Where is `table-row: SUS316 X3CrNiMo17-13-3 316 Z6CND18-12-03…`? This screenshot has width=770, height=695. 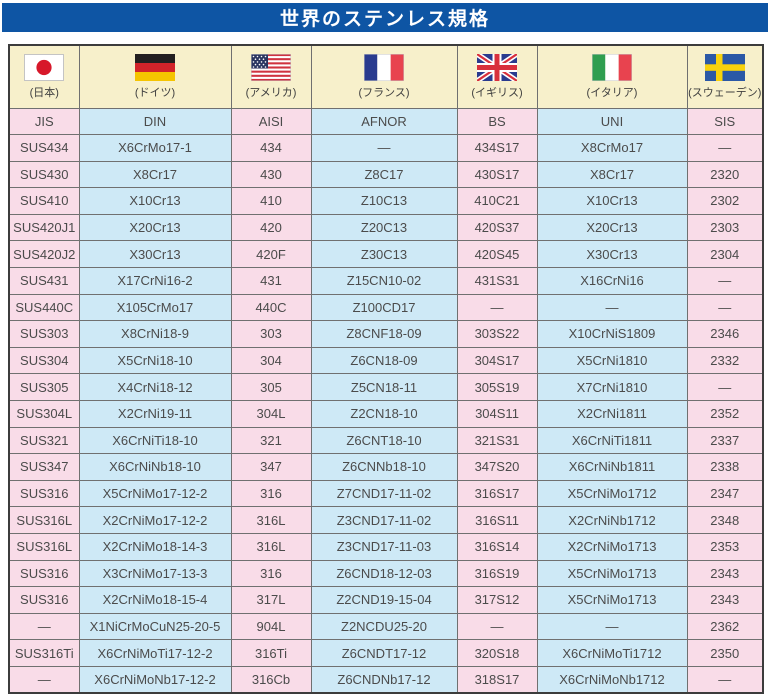 table-row: SUS316 X3CrNiMo17-13-3 316 Z6CND18-12-03… is located at coordinates (386, 573).